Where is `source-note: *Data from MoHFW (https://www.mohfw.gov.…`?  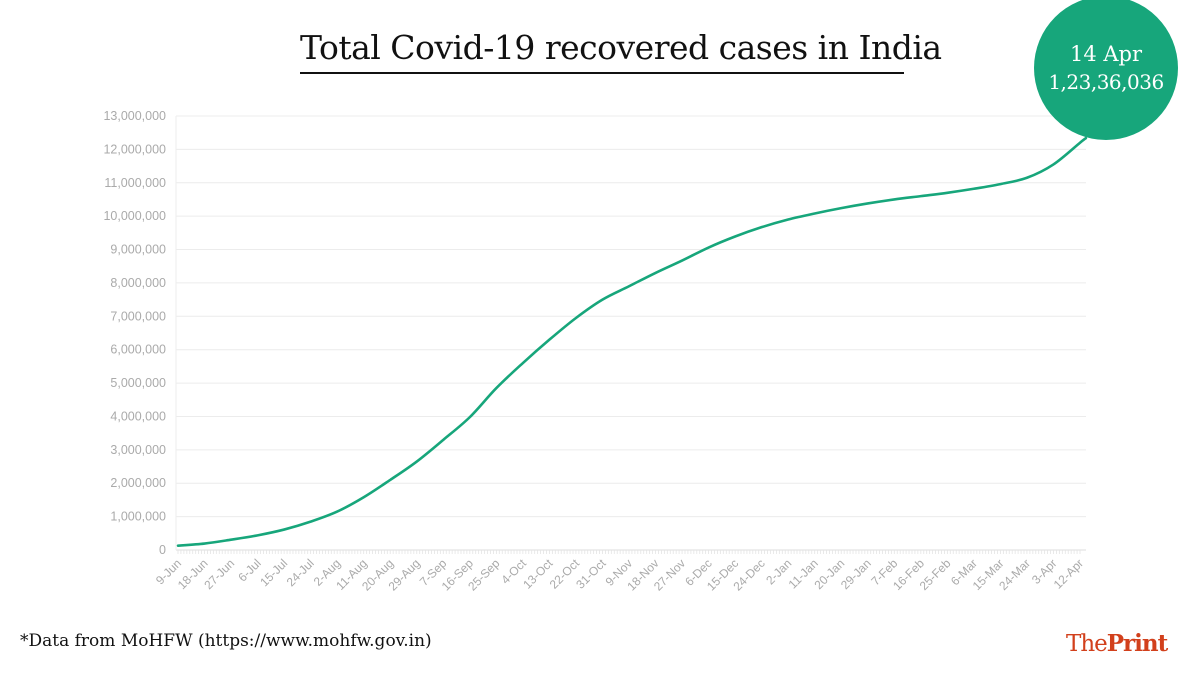
source-note: *Data from MoHFW (https://www.mohfw.gov.… is located at coordinates (226, 641).